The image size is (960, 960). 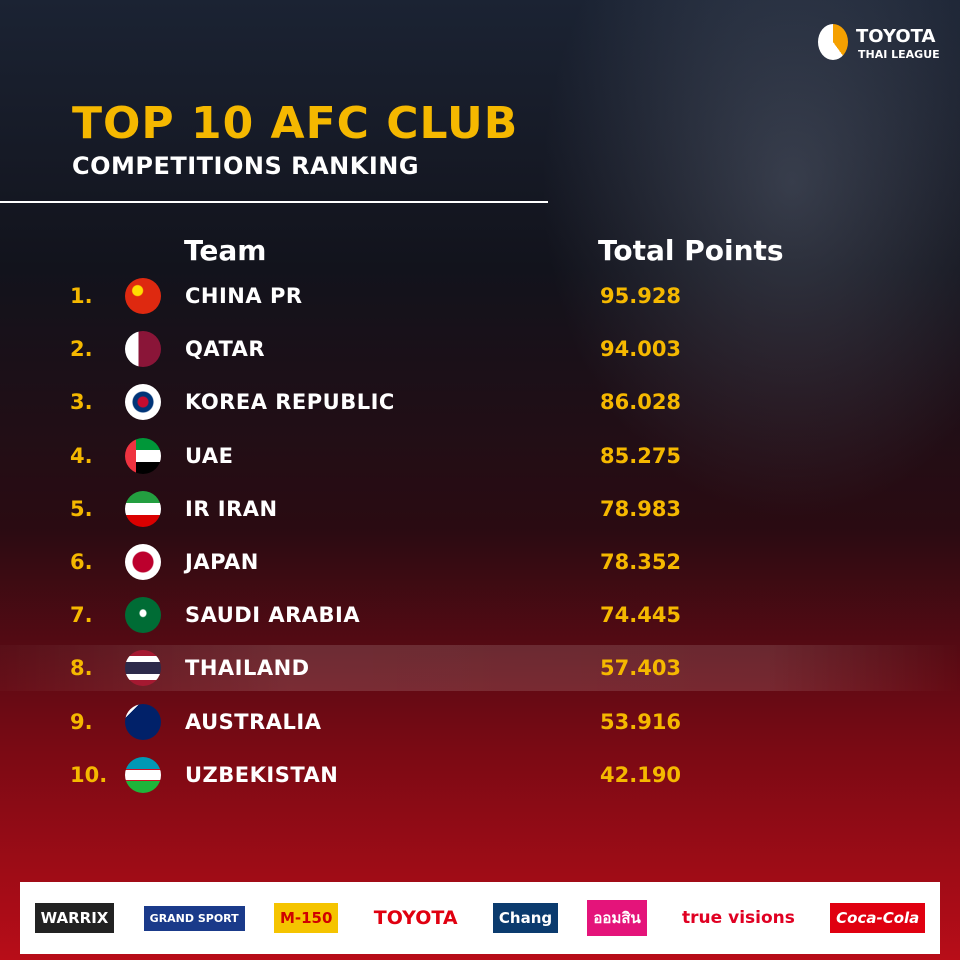 I want to click on divider, so click(x=274, y=202).